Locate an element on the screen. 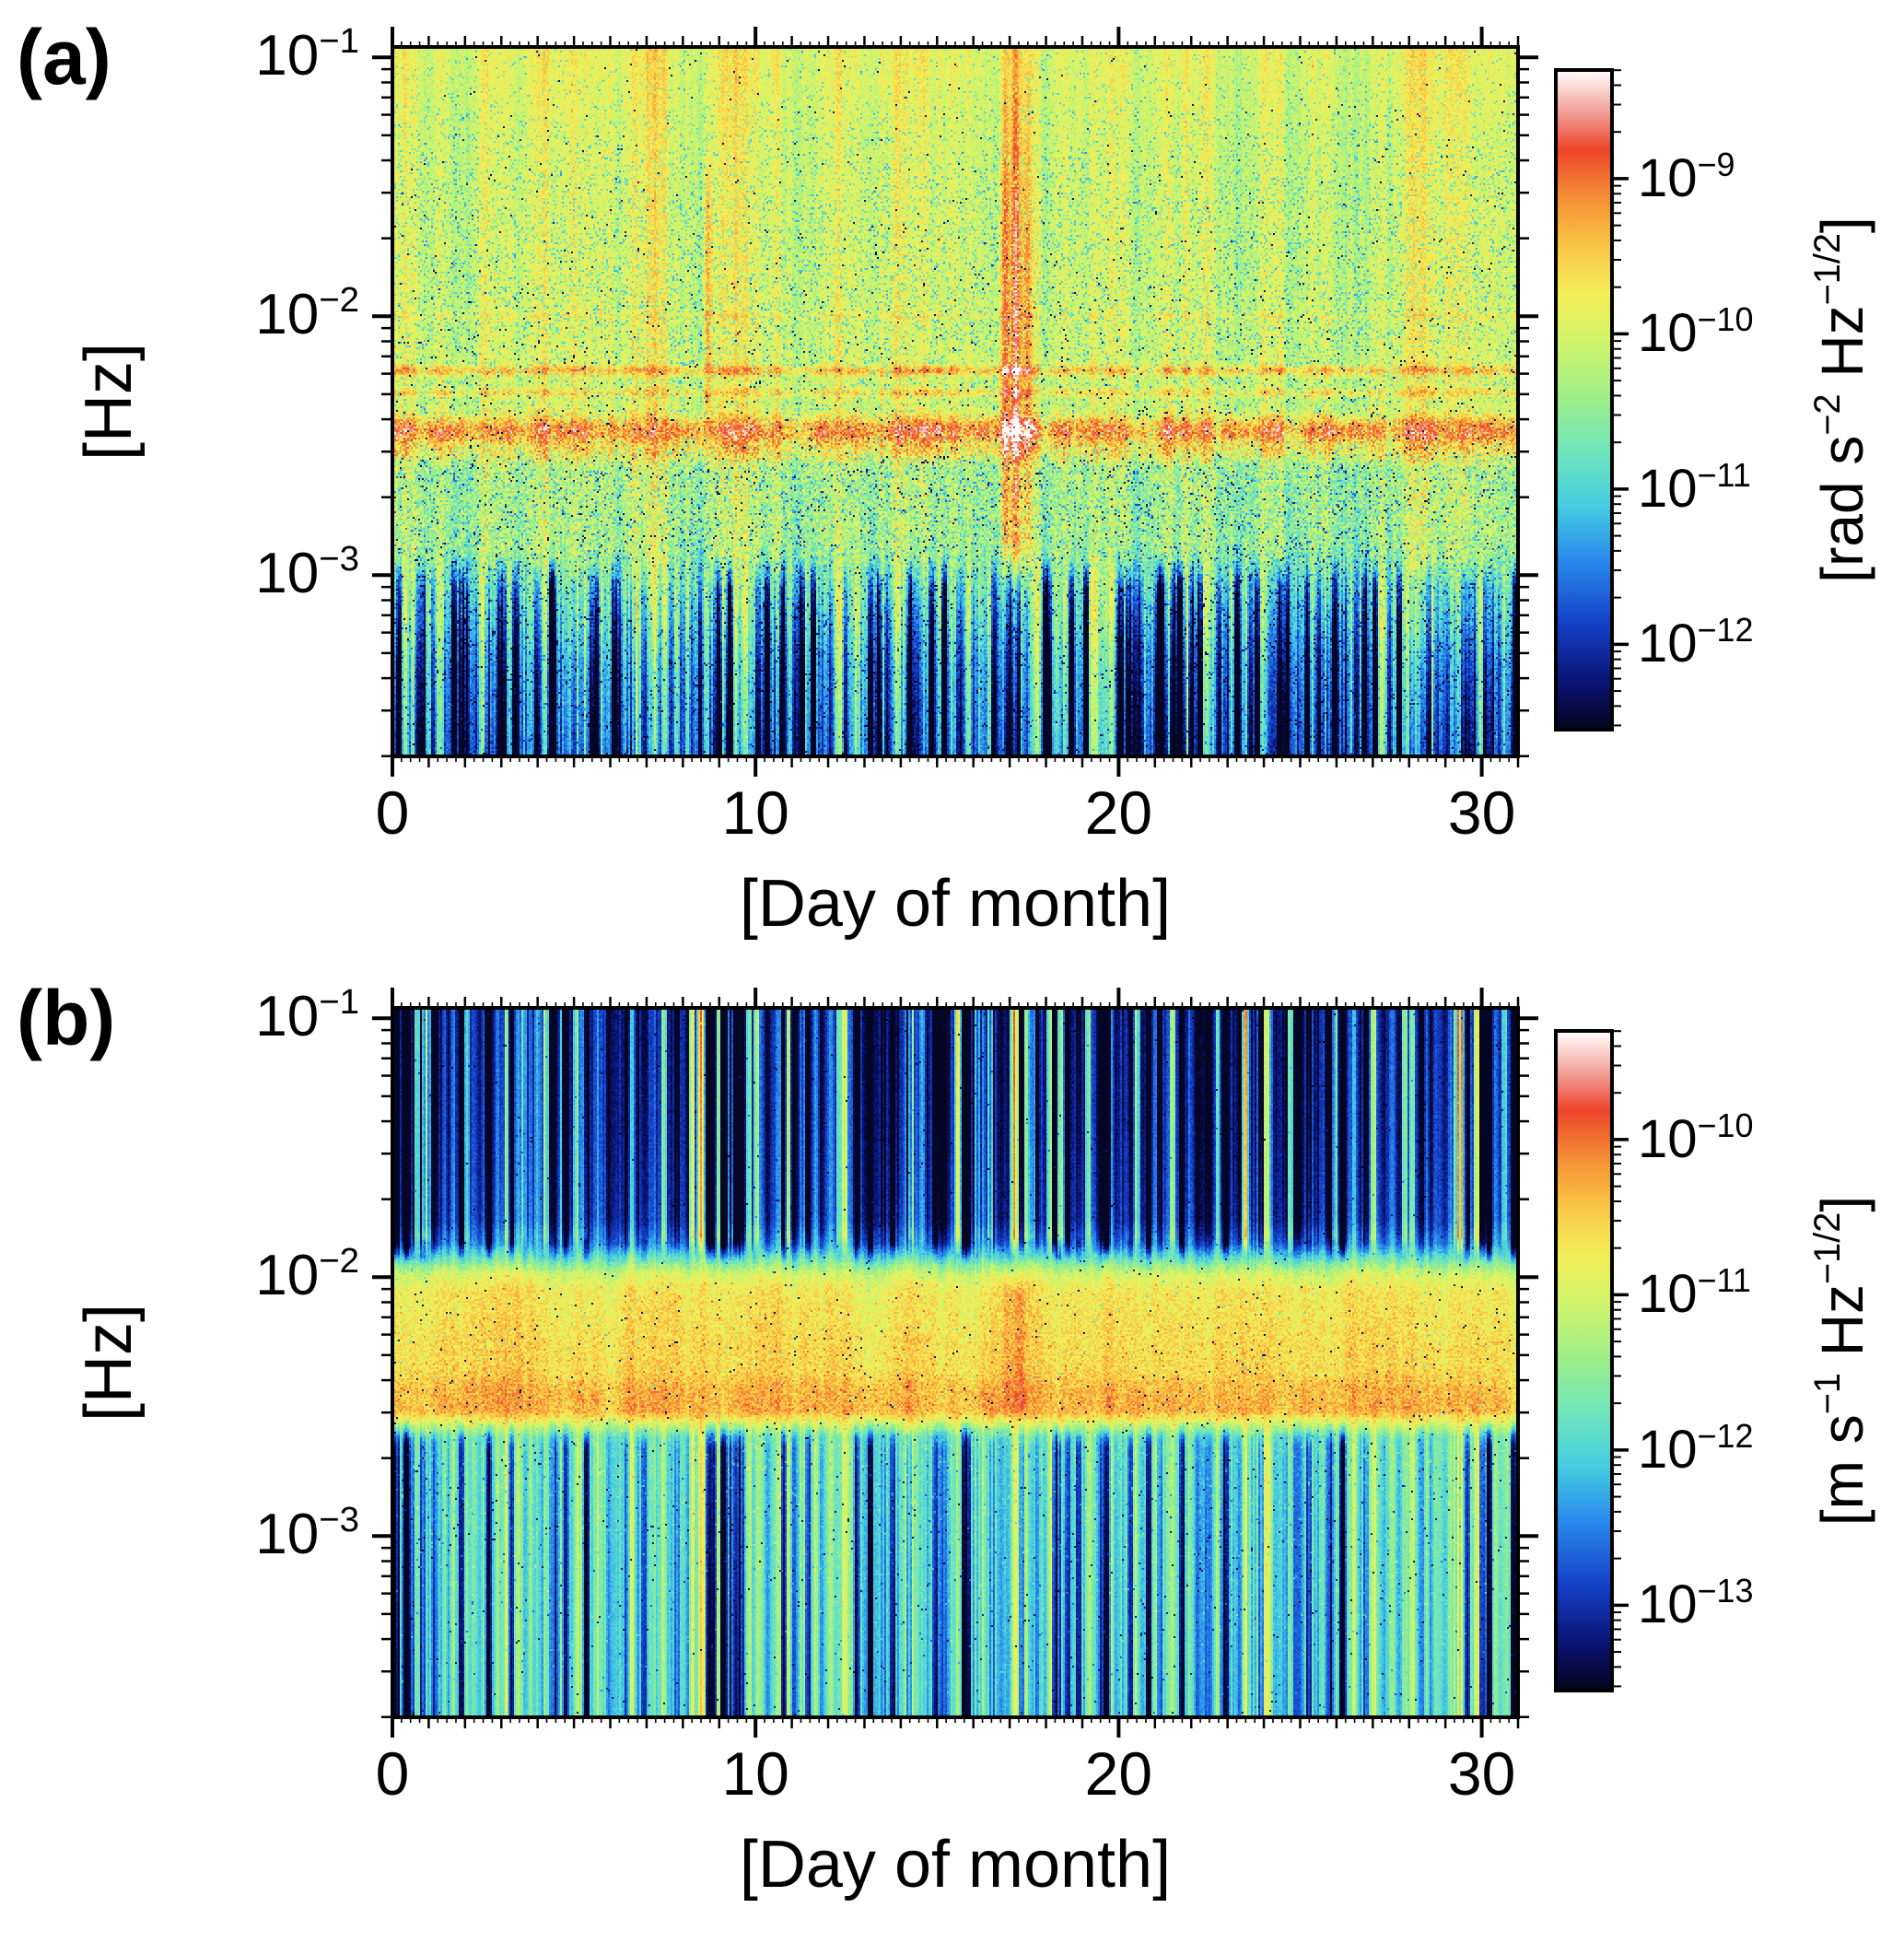 This screenshot has height=1943, width=1904. panel-label-b: (b) is located at coordinates (66, 1018).